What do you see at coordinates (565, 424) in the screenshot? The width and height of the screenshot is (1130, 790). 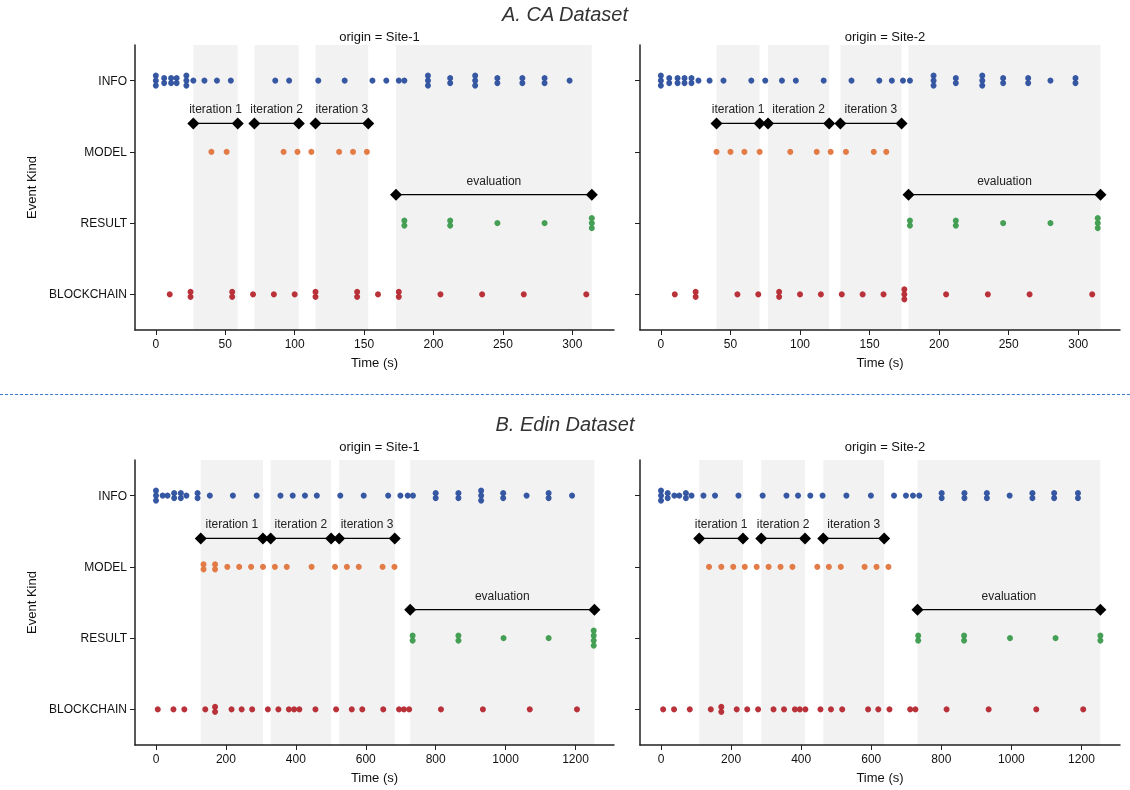 I see `text: B. Edin Dataset` at bounding box center [565, 424].